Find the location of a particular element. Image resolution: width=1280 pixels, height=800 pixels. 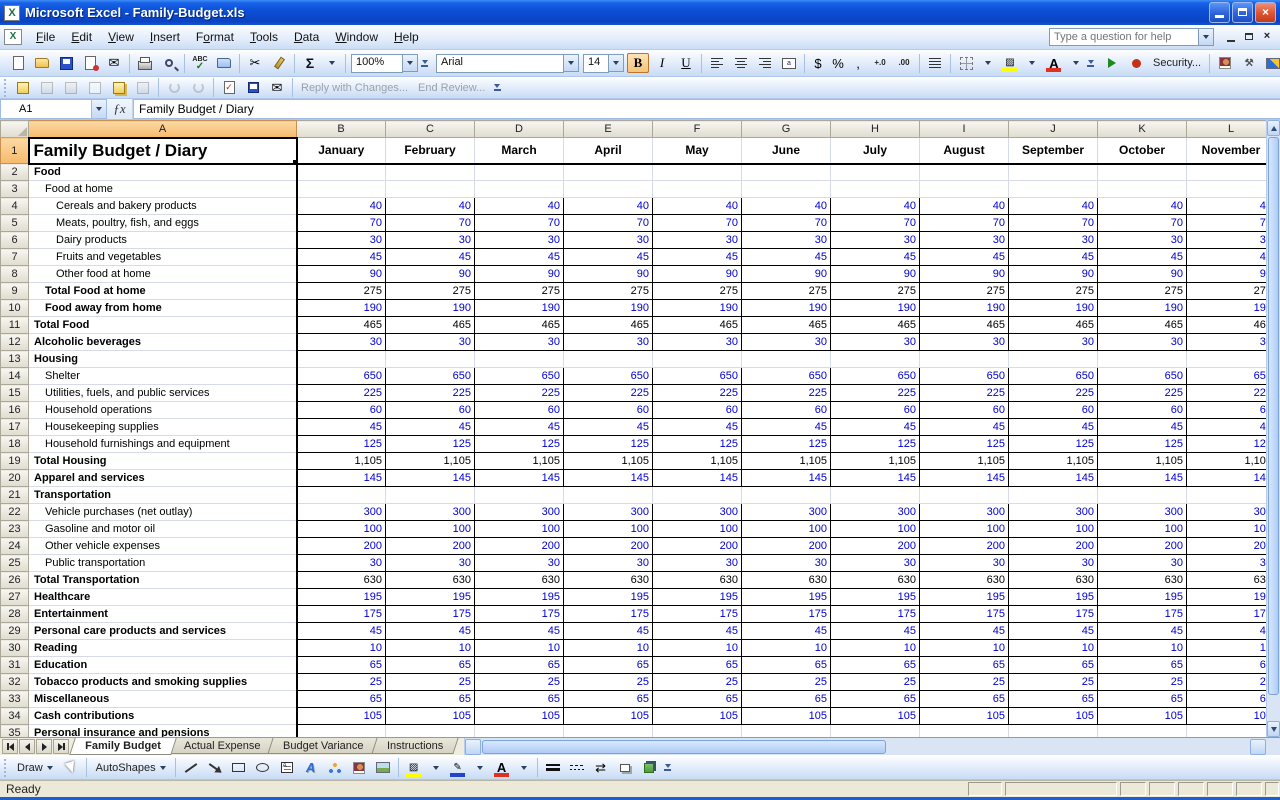

line-color-icon: ✎ is located at coordinates (458, 768).